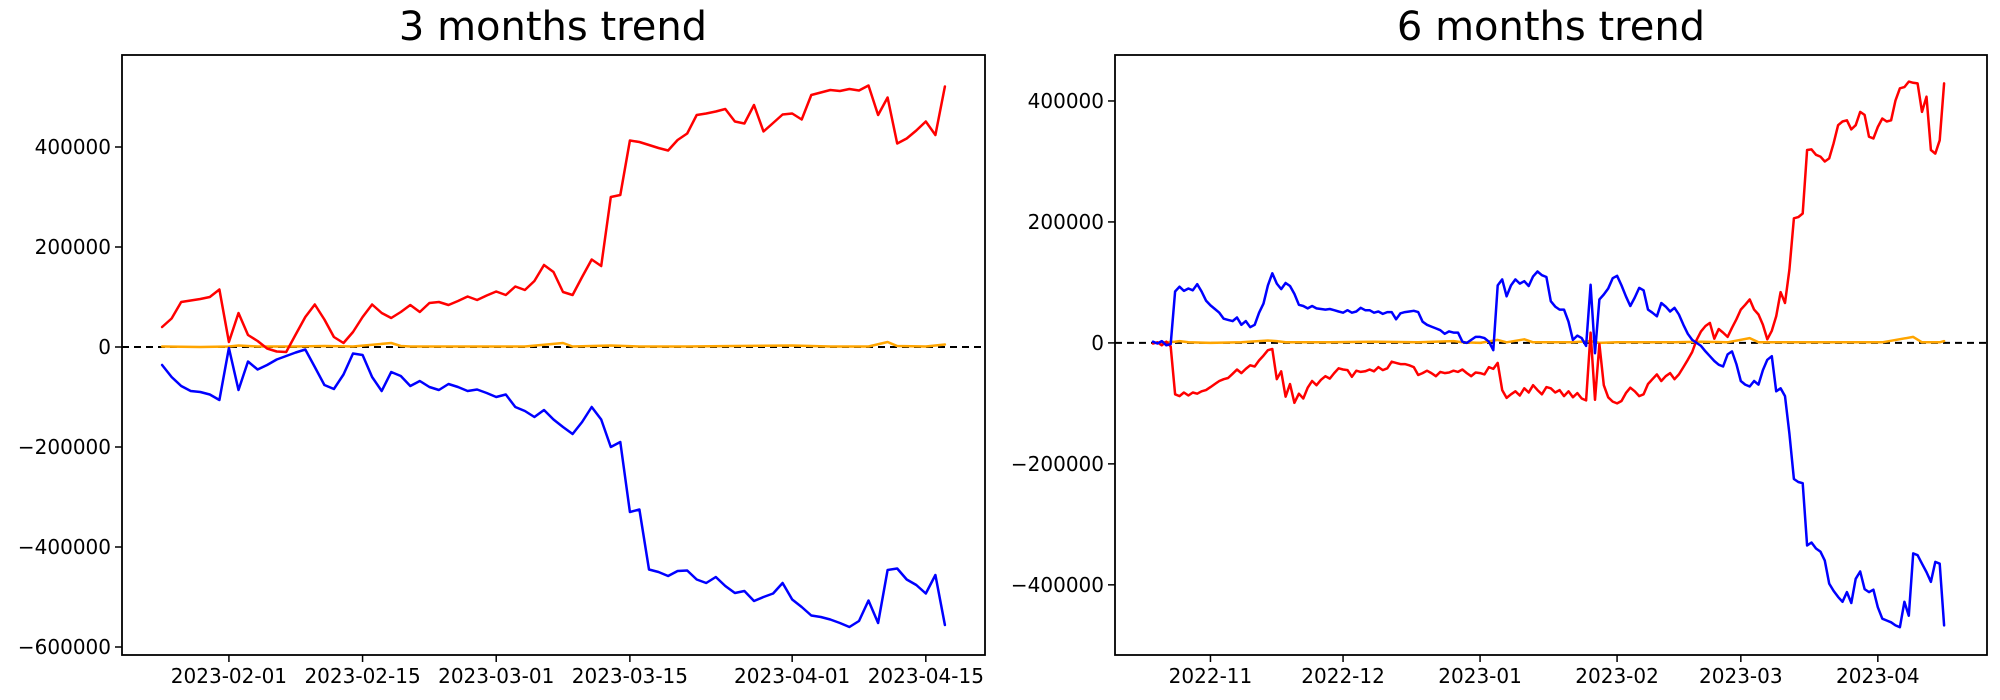 The width and height of the screenshot is (2000, 700). I want to click on x-axis-tick-label: 2023-04-01, so click(792, 676).